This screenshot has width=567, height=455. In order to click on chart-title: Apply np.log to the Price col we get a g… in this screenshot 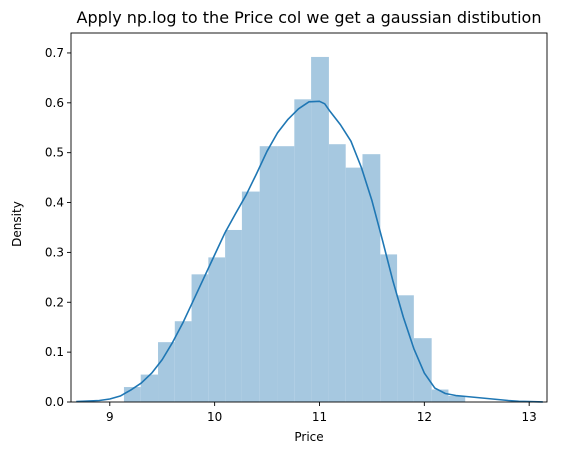, I will do `click(309, 17)`.